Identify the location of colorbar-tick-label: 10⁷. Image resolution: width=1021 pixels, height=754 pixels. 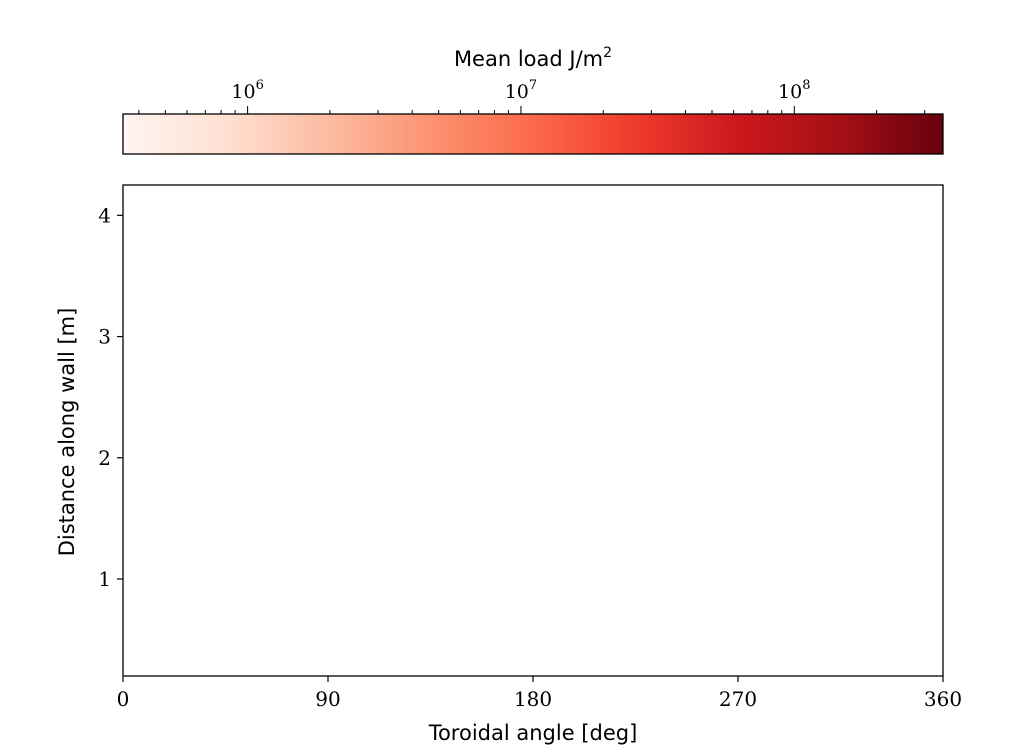
(521, 90).